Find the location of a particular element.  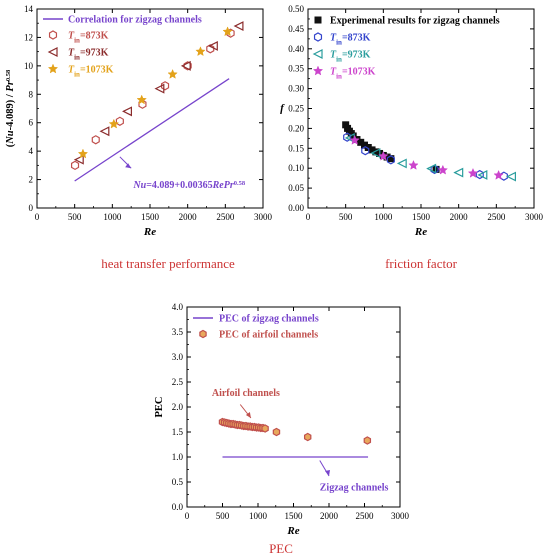

y-tick-label: 1.0 is located at coordinates (178, 457).